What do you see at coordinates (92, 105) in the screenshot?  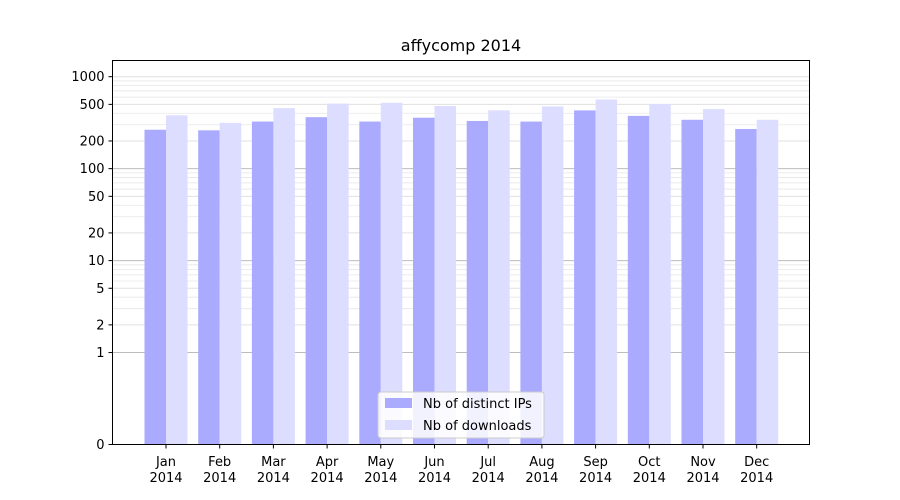 I see `y-tick-label: 500` at bounding box center [92, 105].